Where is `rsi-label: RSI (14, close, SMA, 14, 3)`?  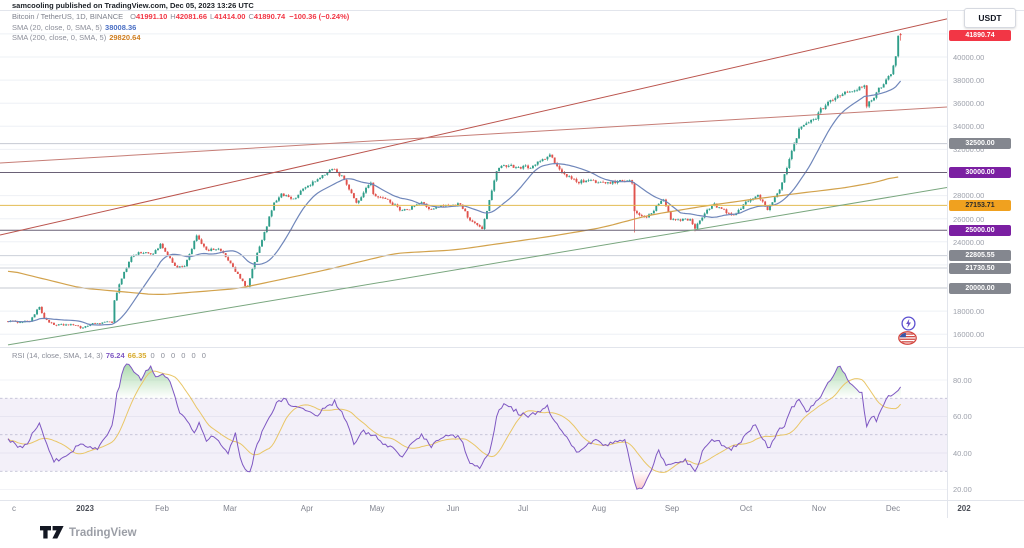
rsi-label: RSI (14, close, SMA, 14, 3) is located at coordinates (57, 355).